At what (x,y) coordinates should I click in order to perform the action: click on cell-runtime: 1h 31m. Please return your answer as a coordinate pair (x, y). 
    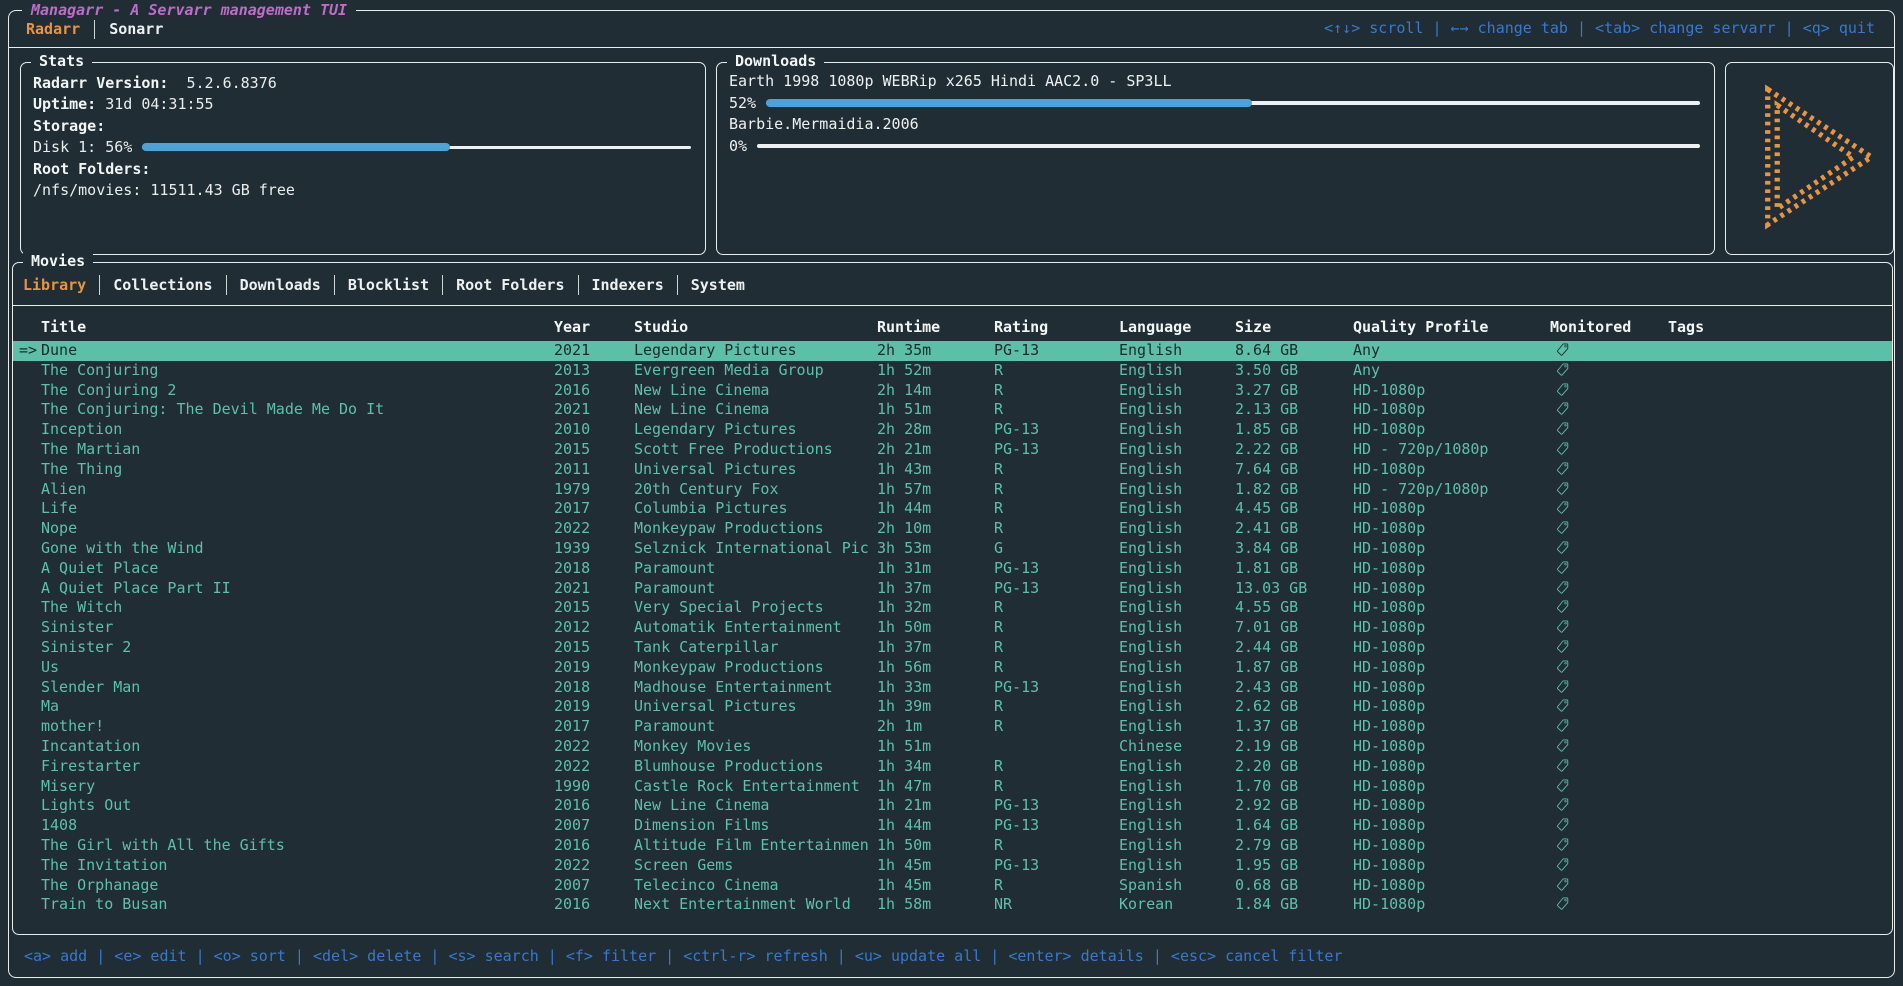
    Looking at the image, I should click on (904, 567).